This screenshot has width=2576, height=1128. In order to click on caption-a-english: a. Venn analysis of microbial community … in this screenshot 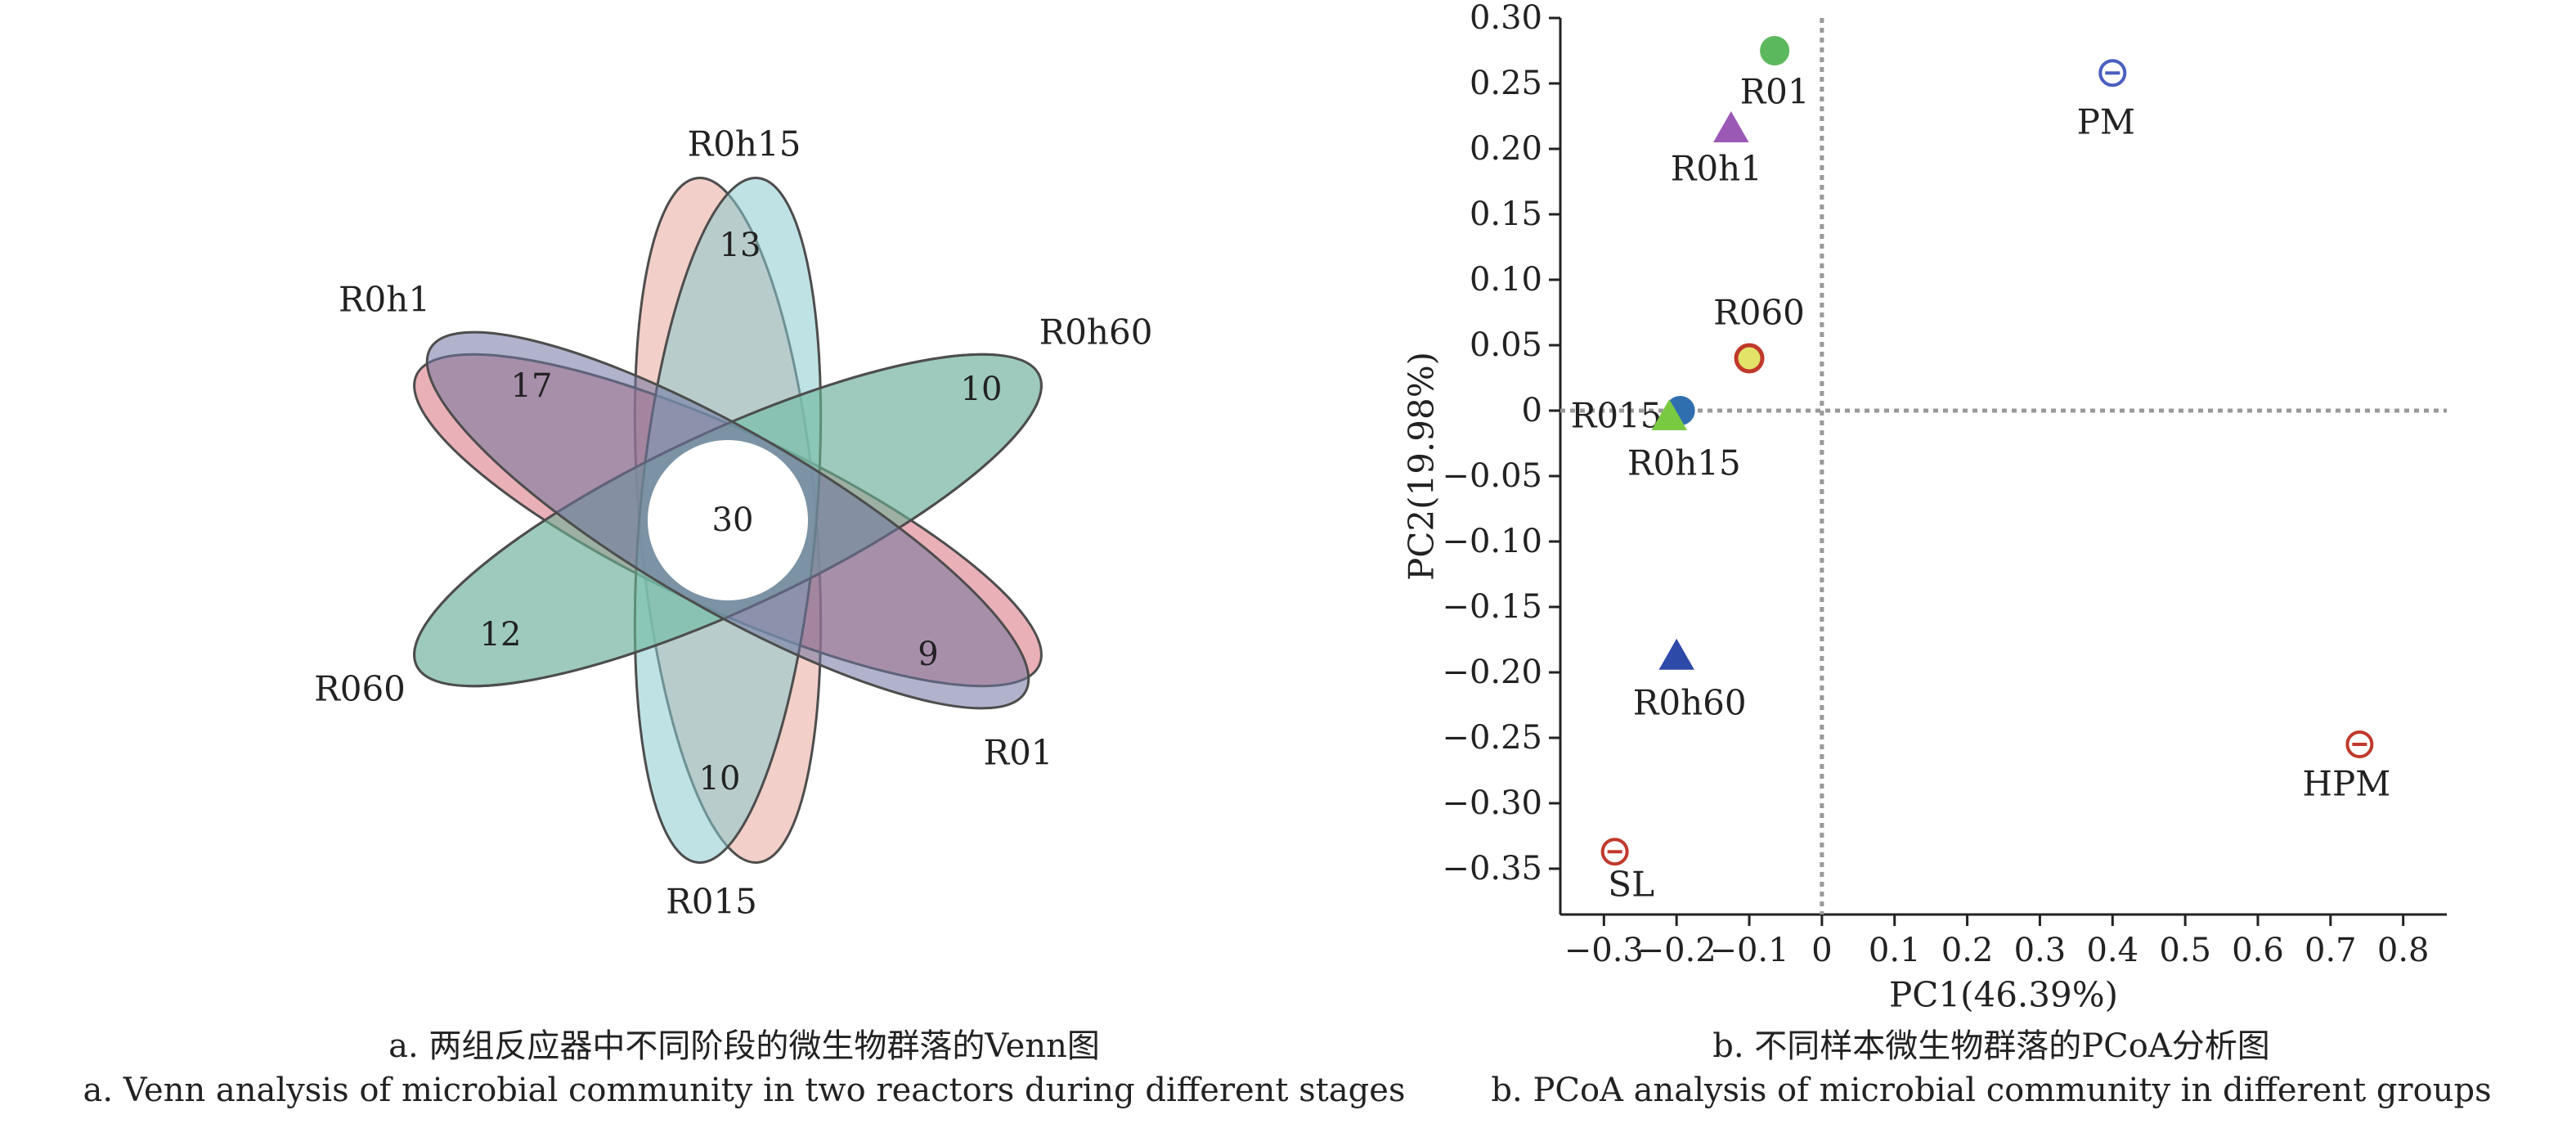, I will do `click(744, 1090)`.